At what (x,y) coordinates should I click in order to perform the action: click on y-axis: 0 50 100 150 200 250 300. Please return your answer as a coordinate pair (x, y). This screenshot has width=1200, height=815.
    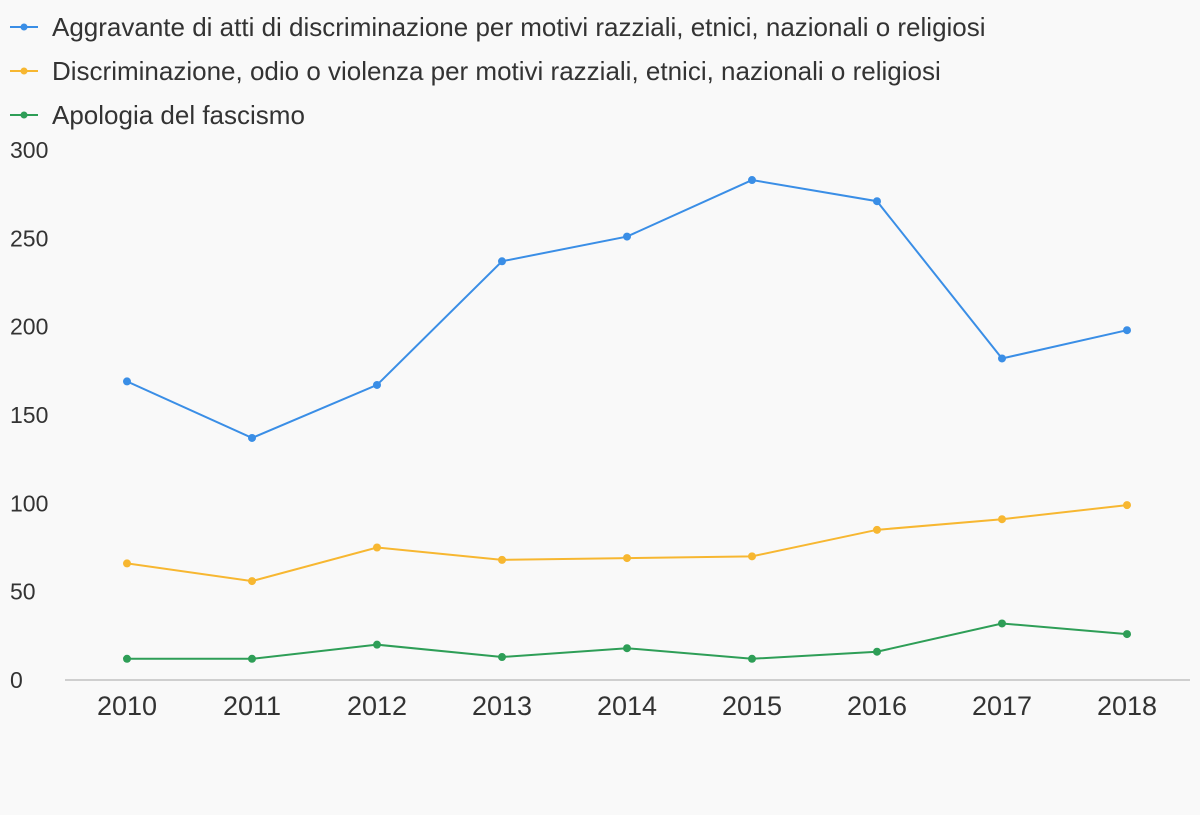
    Looking at the image, I should click on (29, 415).